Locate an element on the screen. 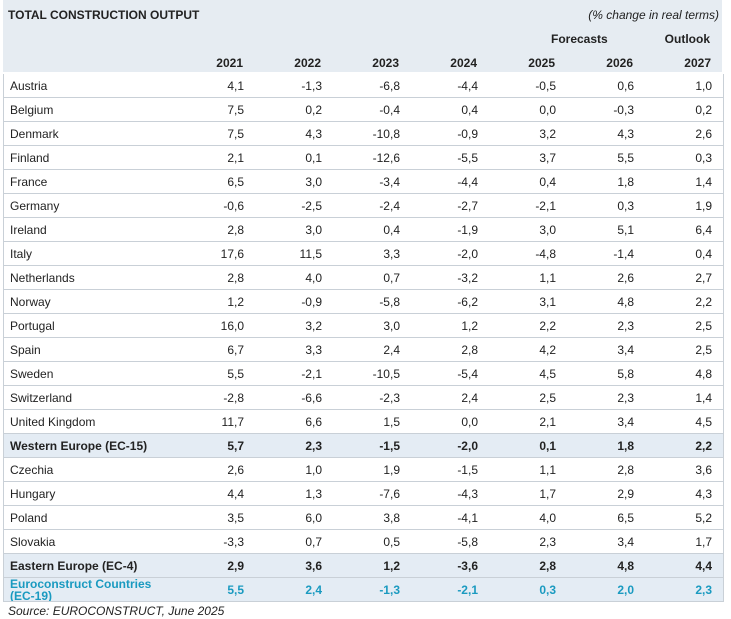  table-row: Italy 17,6 11,5 3,3 -2,0 -4,8 -1,4 0,4 is located at coordinates (363, 254).